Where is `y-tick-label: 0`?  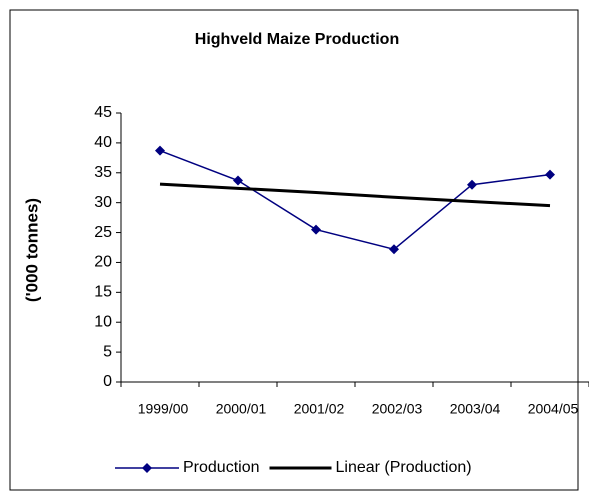
y-tick-label: 0 is located at coordinates (107, 381).